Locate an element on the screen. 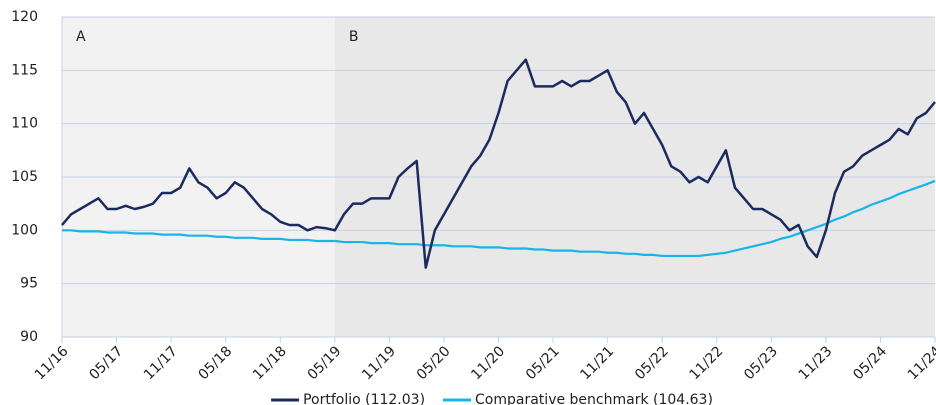 The image size is (936, 405). x-tick-label: 05/21 is located at coordinates (543, 363).